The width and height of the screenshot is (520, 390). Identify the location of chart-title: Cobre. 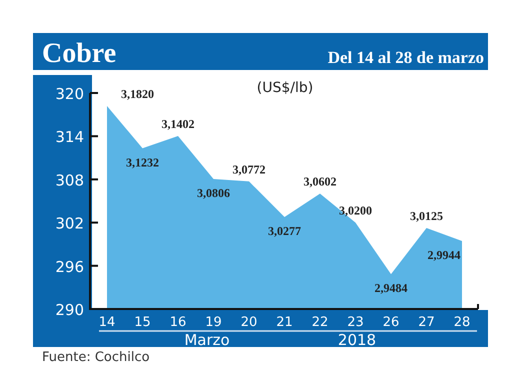
(79, 53).